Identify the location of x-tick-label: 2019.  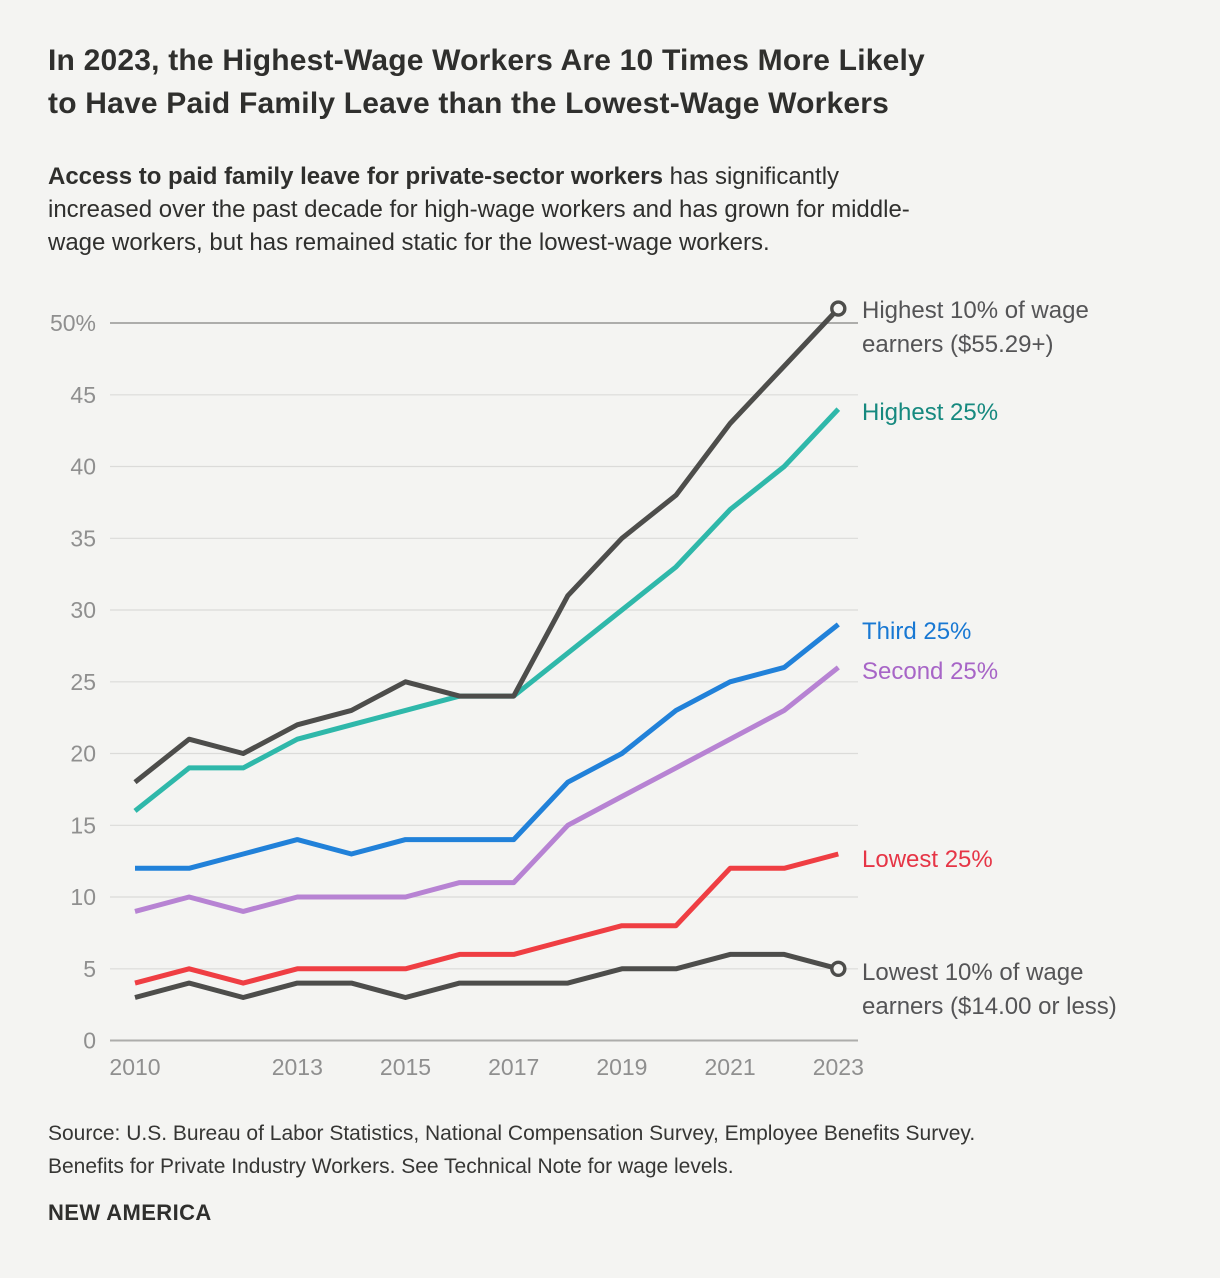
(621, 1067).